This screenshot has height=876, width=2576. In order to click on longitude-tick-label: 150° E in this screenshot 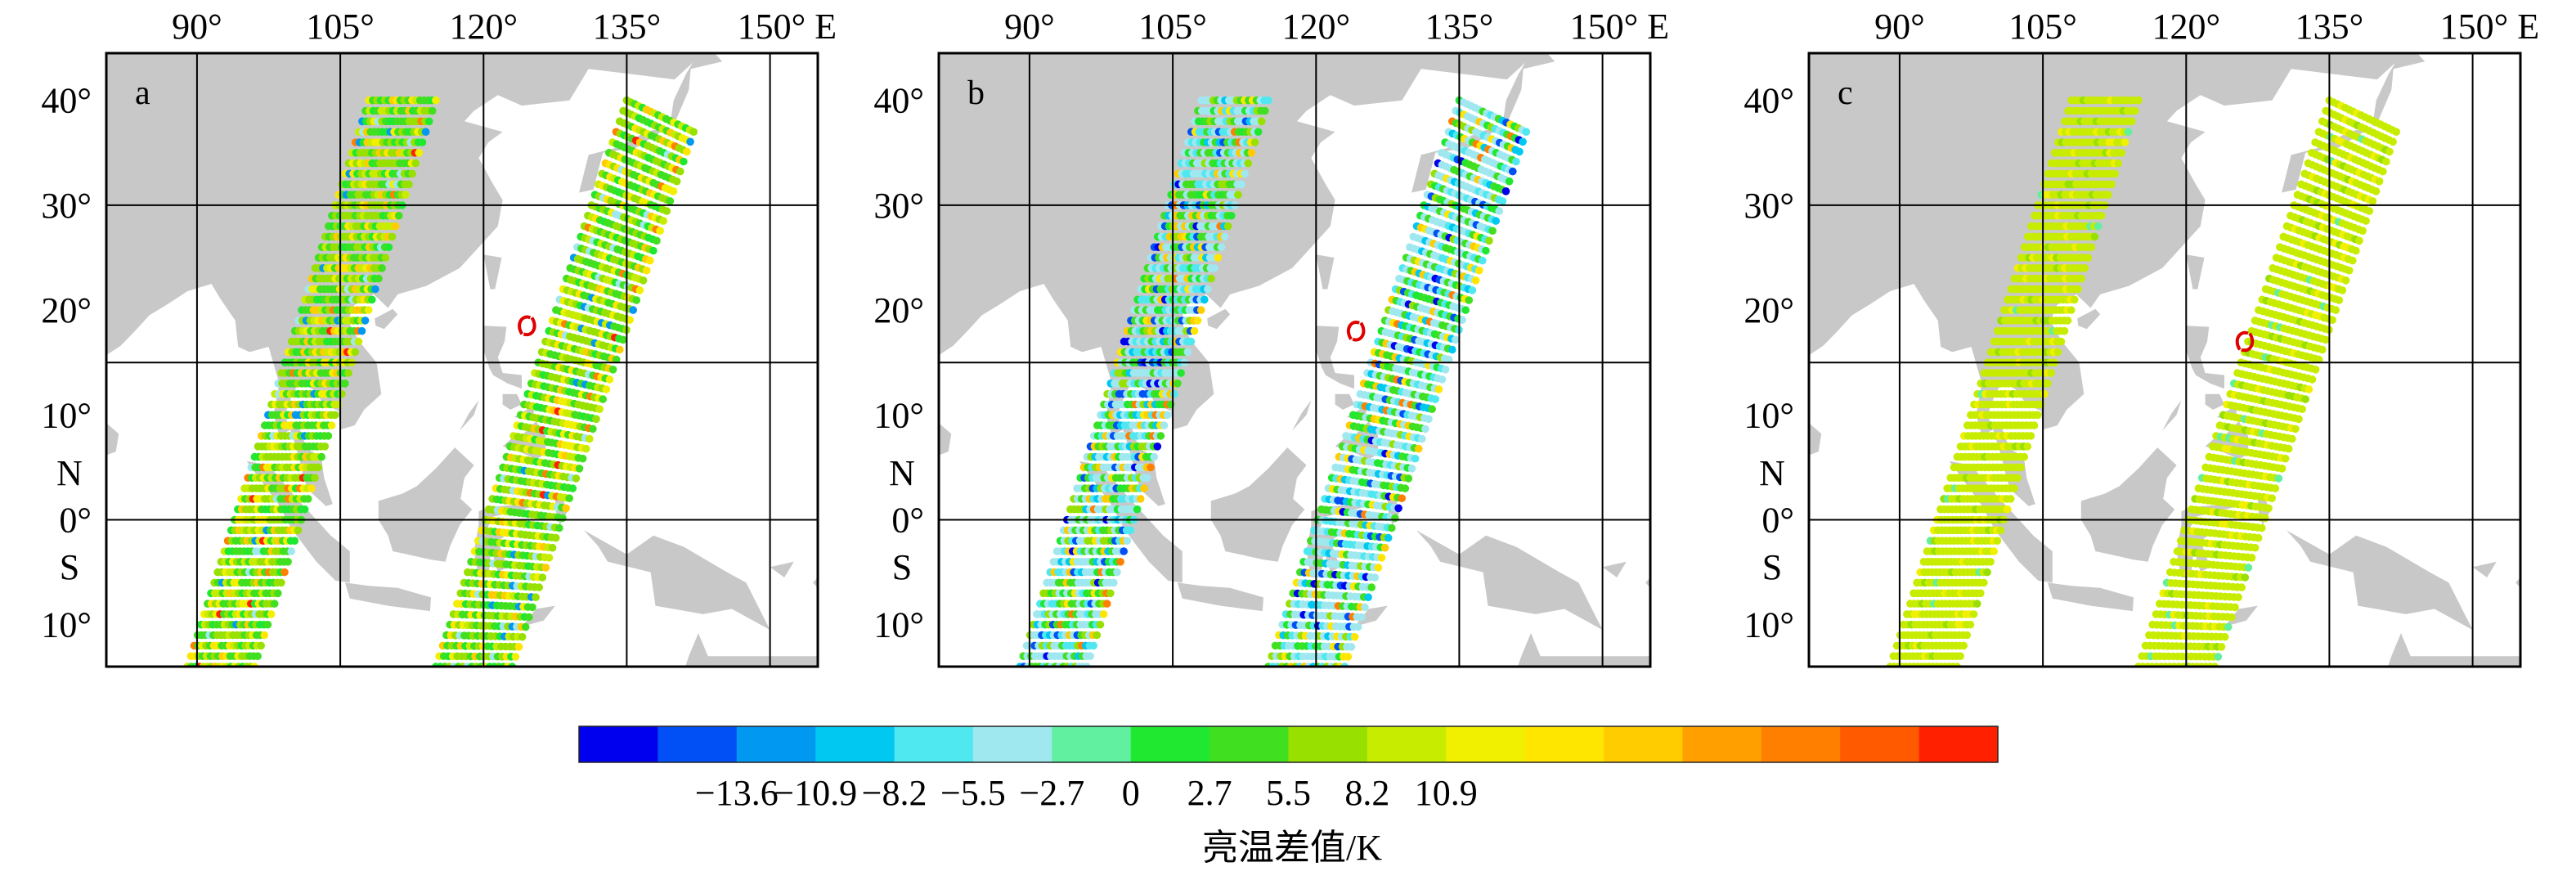, I will do `click(1620, 27)`.